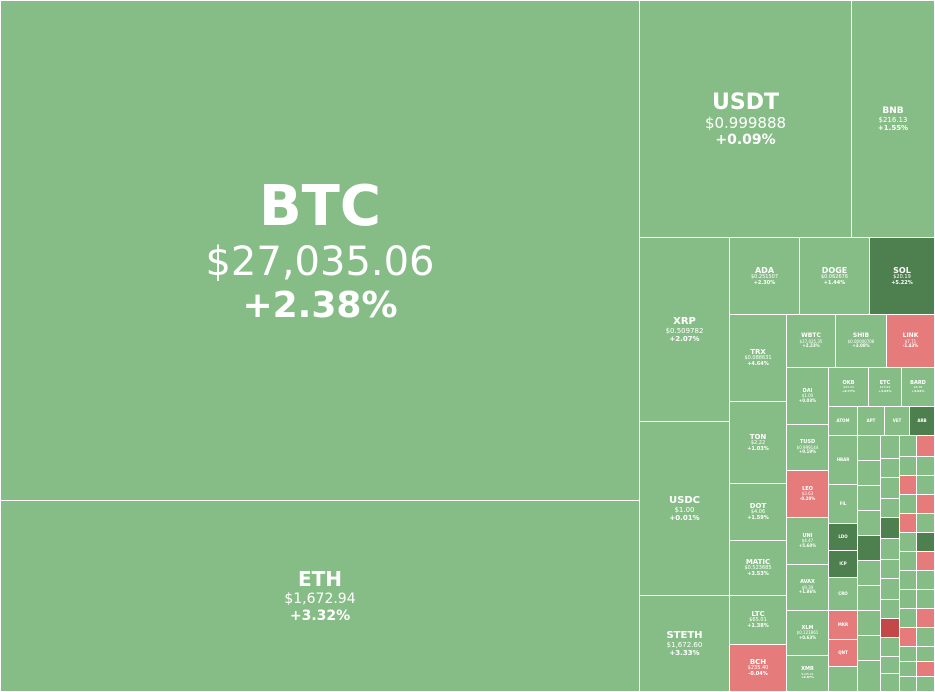  Describe the element at coordinates (758, 442) in the screenshot. I see `tile-ton: TON $2.22 +1.03%` at that location.